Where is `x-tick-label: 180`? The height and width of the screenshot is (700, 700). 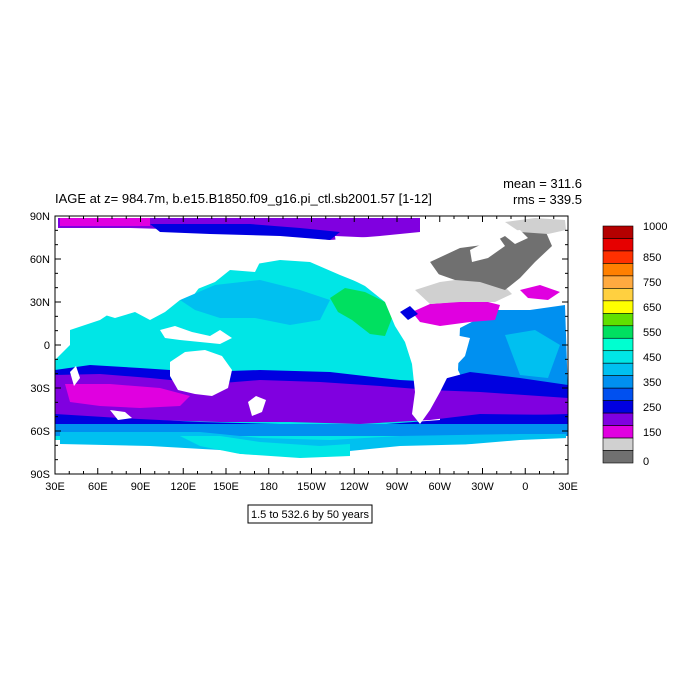
x-tick-label: 180 is located at coordinates (269, 487).